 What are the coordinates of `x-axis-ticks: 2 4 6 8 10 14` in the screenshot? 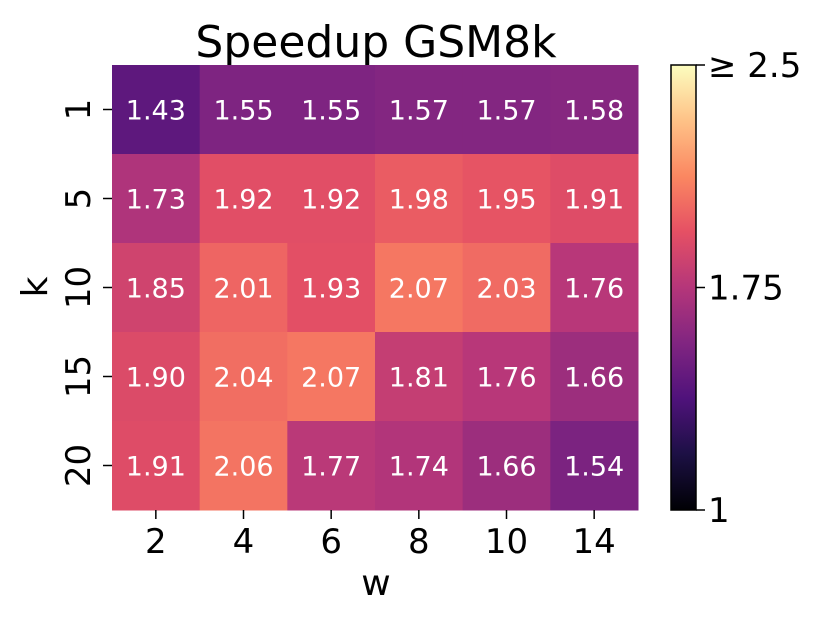 It's located at (380, 536).